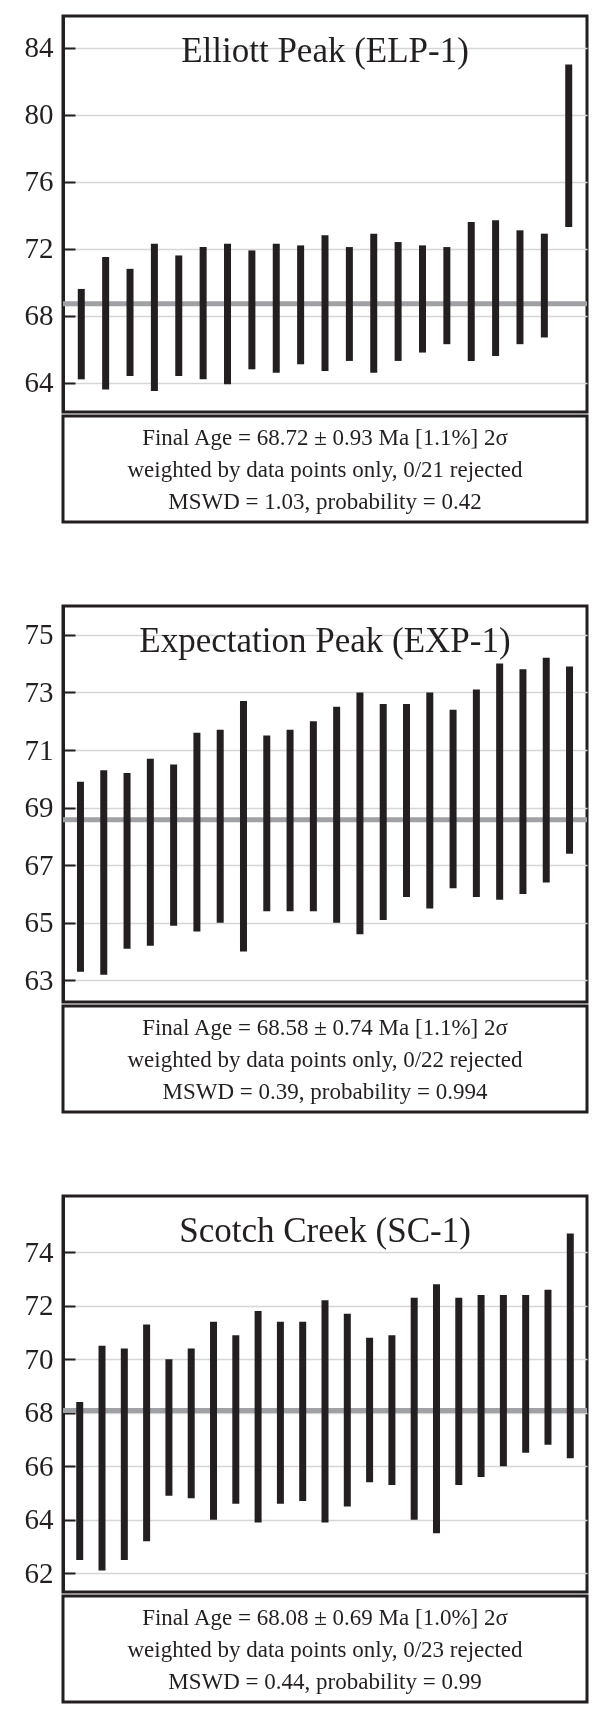 Image resolution: width=598 pixels, height=1728 pixels. I want to click on y-tick-label: 62, so click(39, 1572).